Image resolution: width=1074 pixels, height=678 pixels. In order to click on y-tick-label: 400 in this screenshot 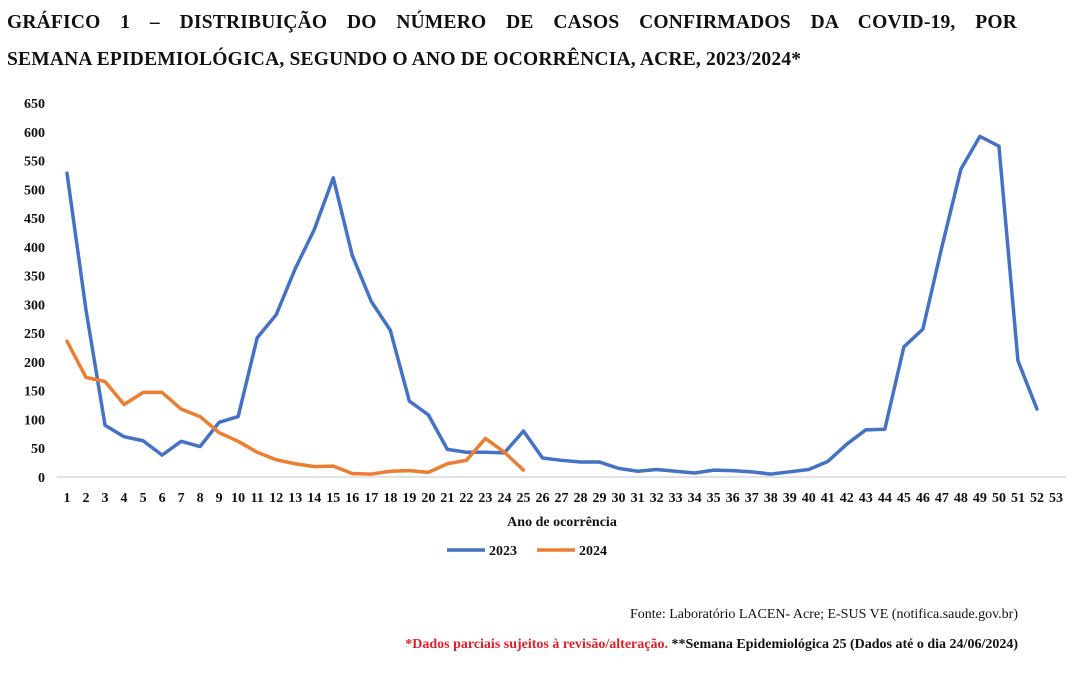, I will do `click(34, 248)`.